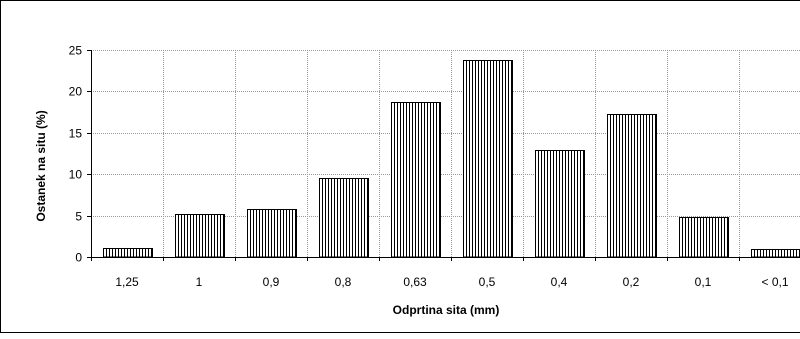 This screenshot has width=800, height=339. Describe the element at coordinates (41, 165) in the screenshot. I see `y-axis-title: Ostanek na situ (%)` at that location.